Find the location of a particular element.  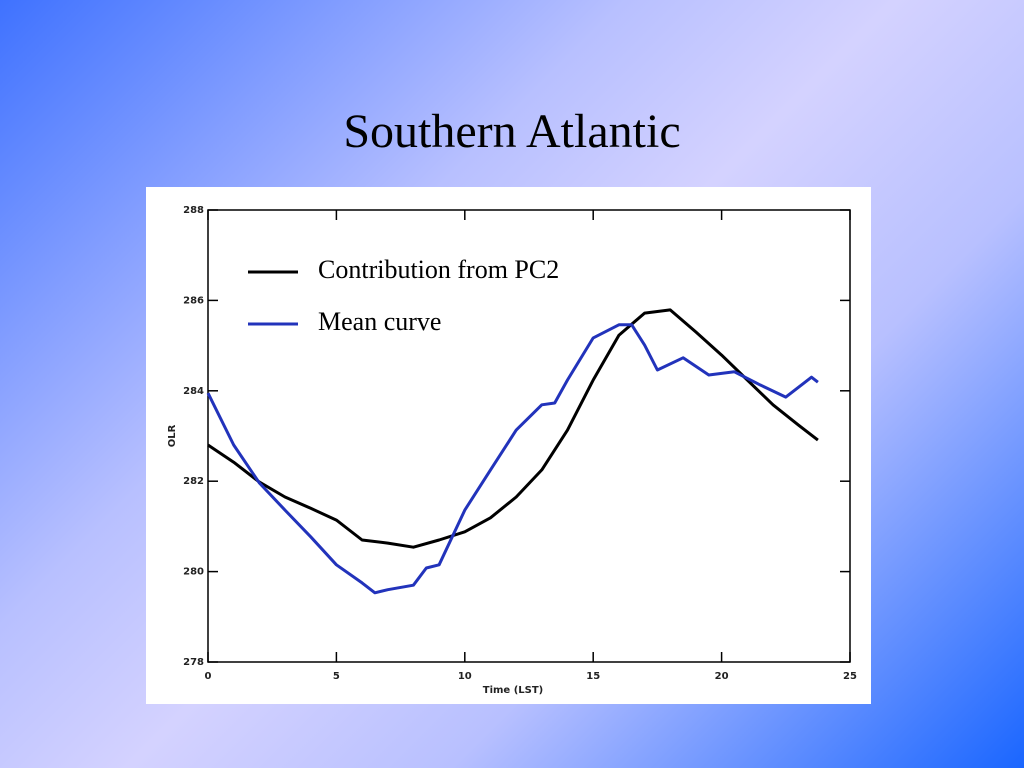

x-axis-label: Time (LST) is located at coordinates (513, 690).